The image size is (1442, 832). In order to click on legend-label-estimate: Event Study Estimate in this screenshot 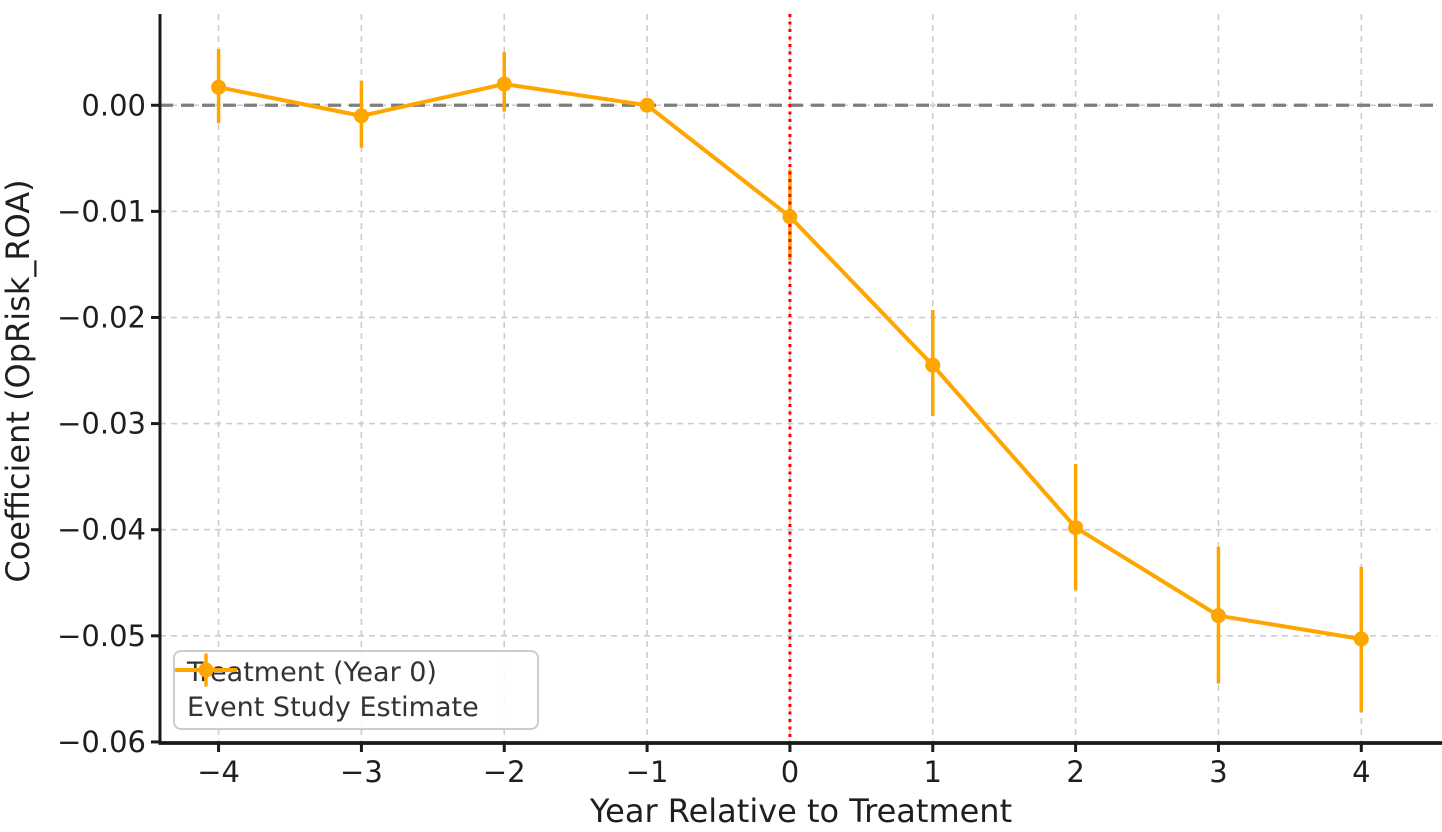, I will do `click(333, 707)`.